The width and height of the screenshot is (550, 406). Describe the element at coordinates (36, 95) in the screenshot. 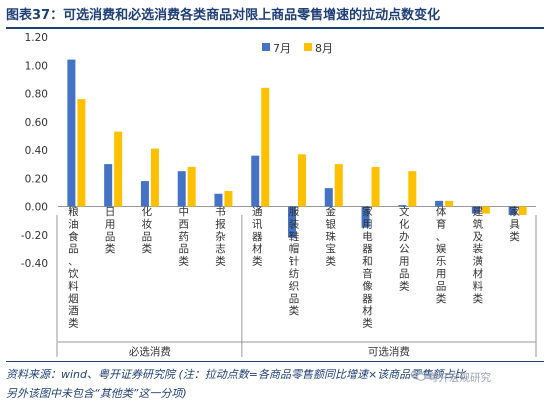

I see `y-tick-label: 0.80` at that location.